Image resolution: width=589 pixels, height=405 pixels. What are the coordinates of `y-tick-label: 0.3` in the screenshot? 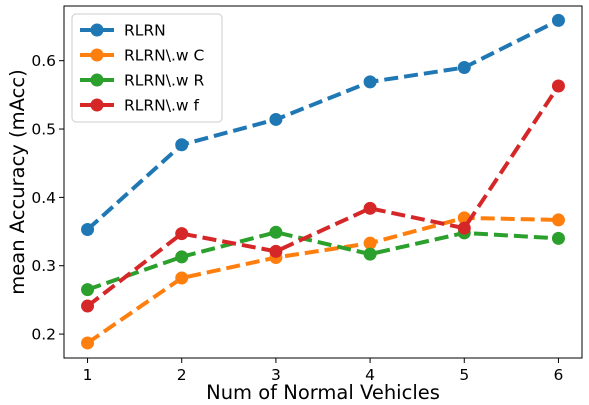 It's located at (43, 266).